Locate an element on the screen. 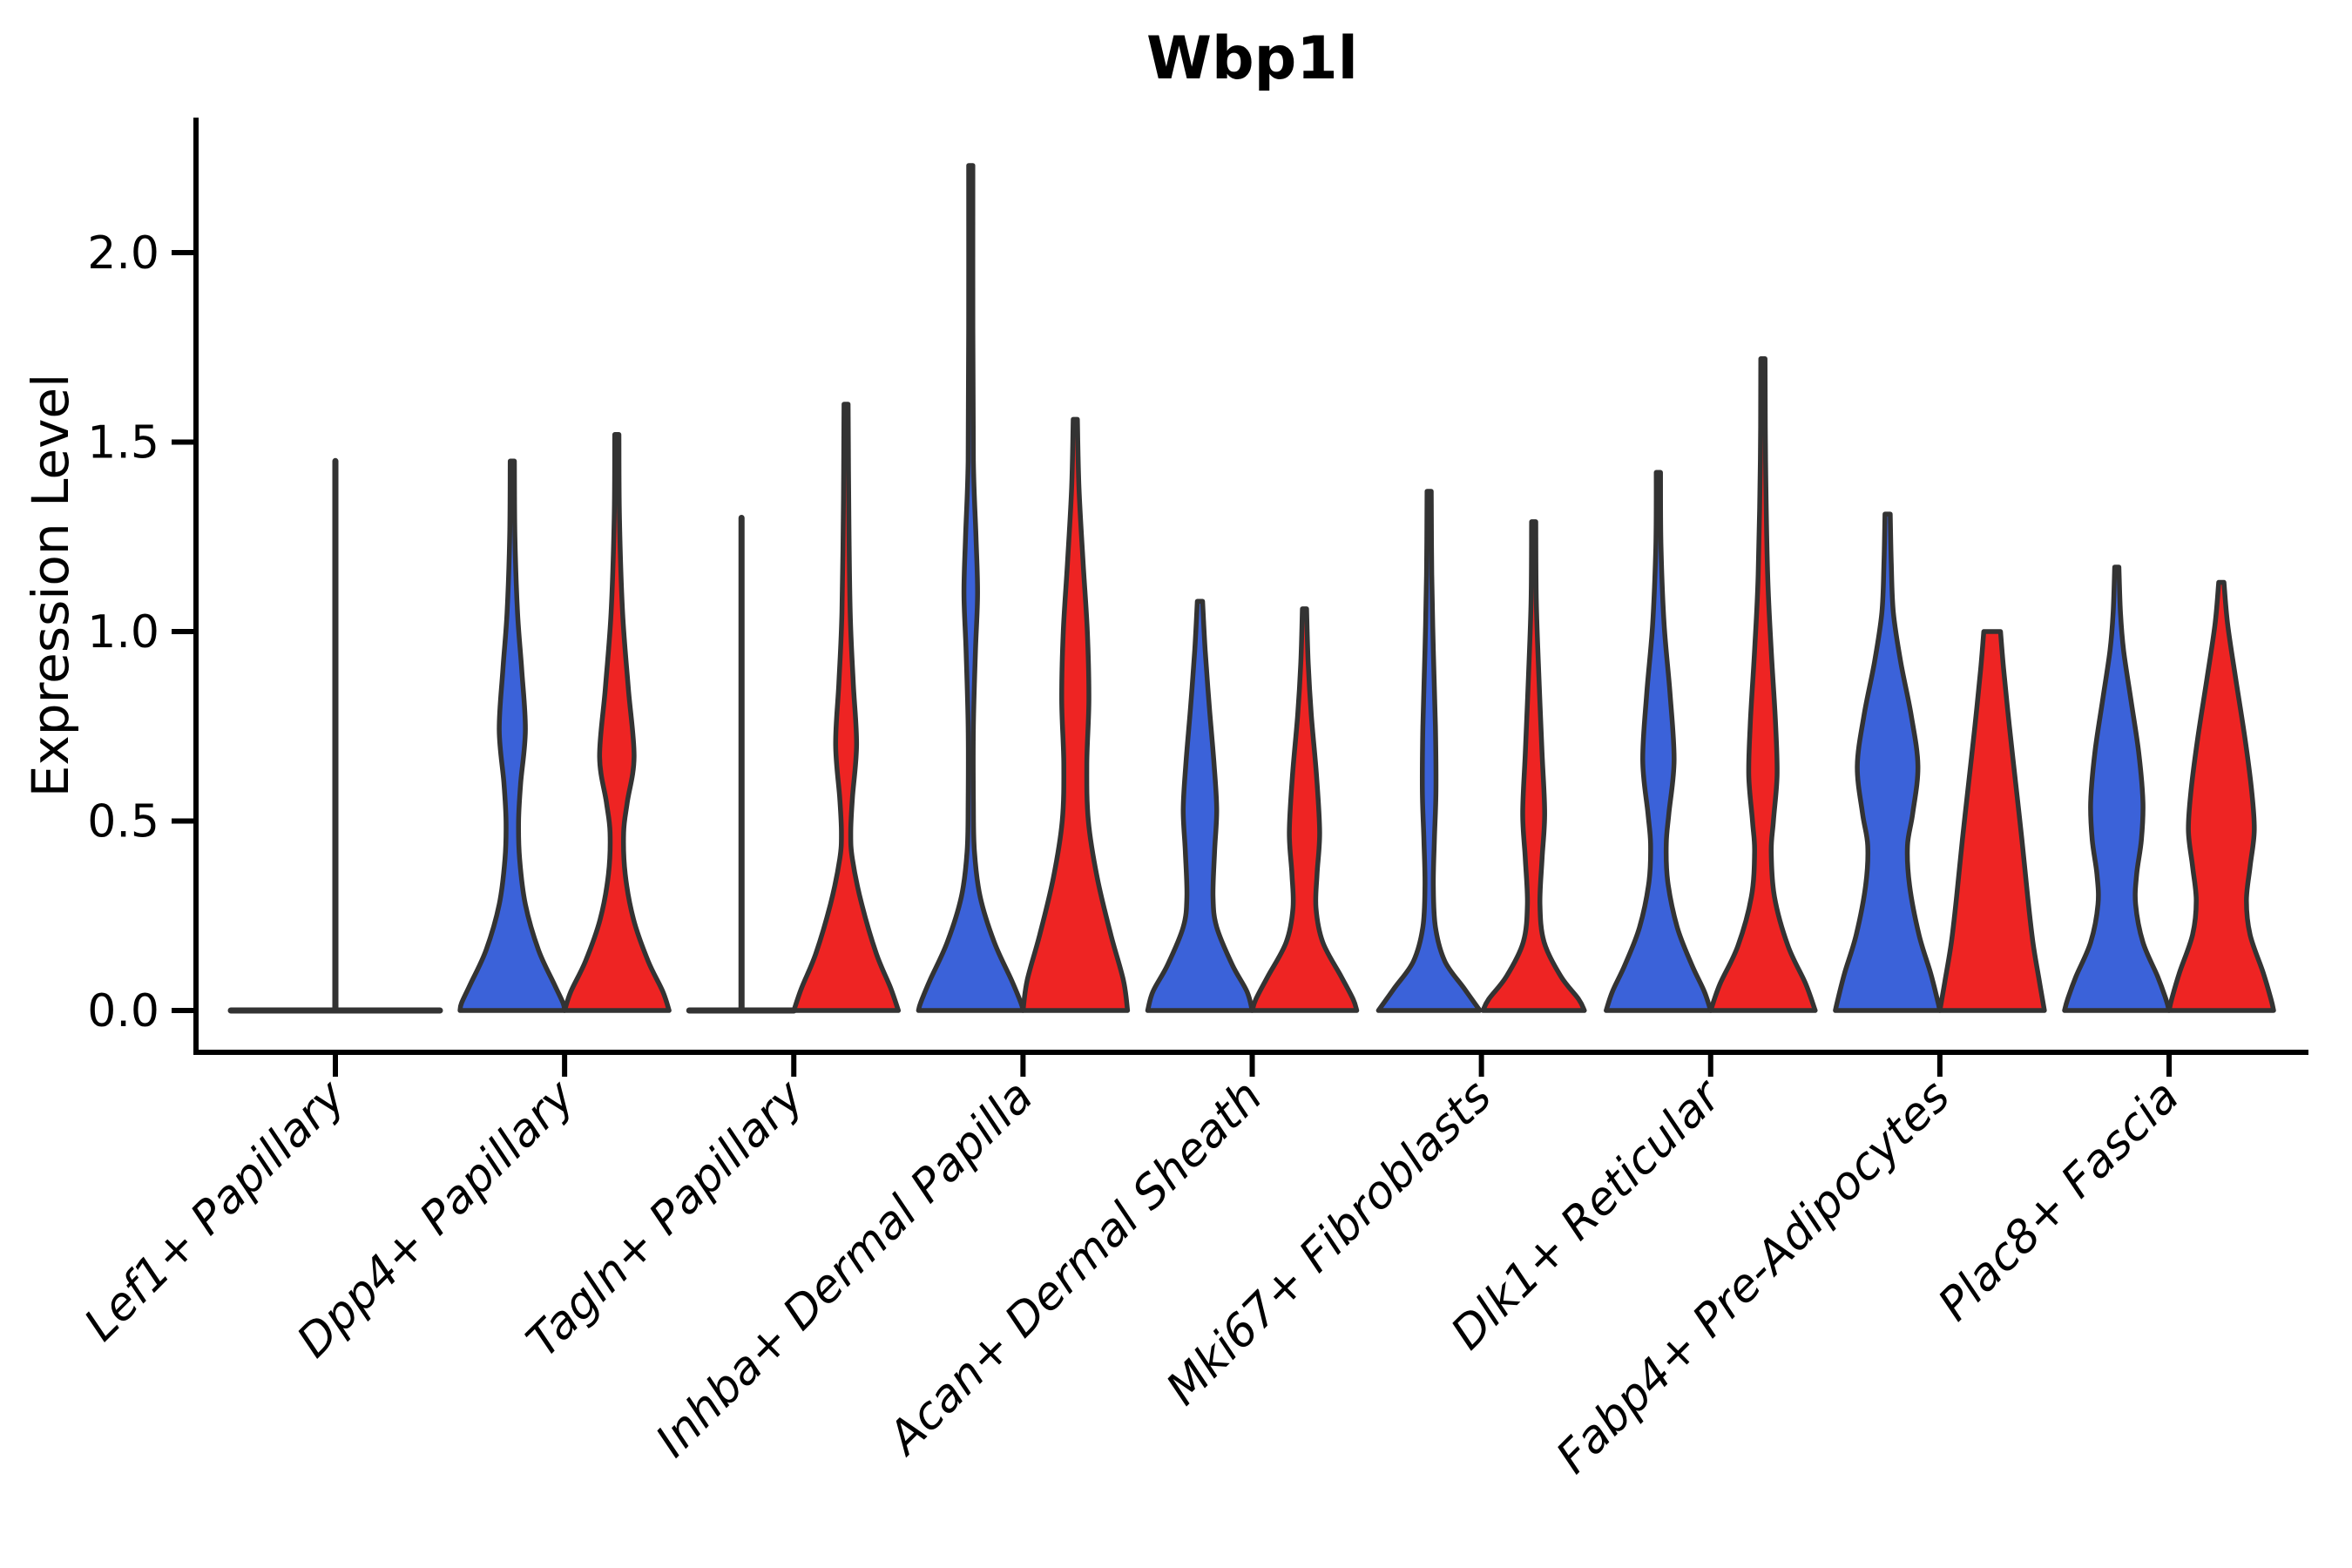 The width and height of the screenshot is (2352, 1568). y-tick-label: 0.5 is located at coordinates (123, 822).